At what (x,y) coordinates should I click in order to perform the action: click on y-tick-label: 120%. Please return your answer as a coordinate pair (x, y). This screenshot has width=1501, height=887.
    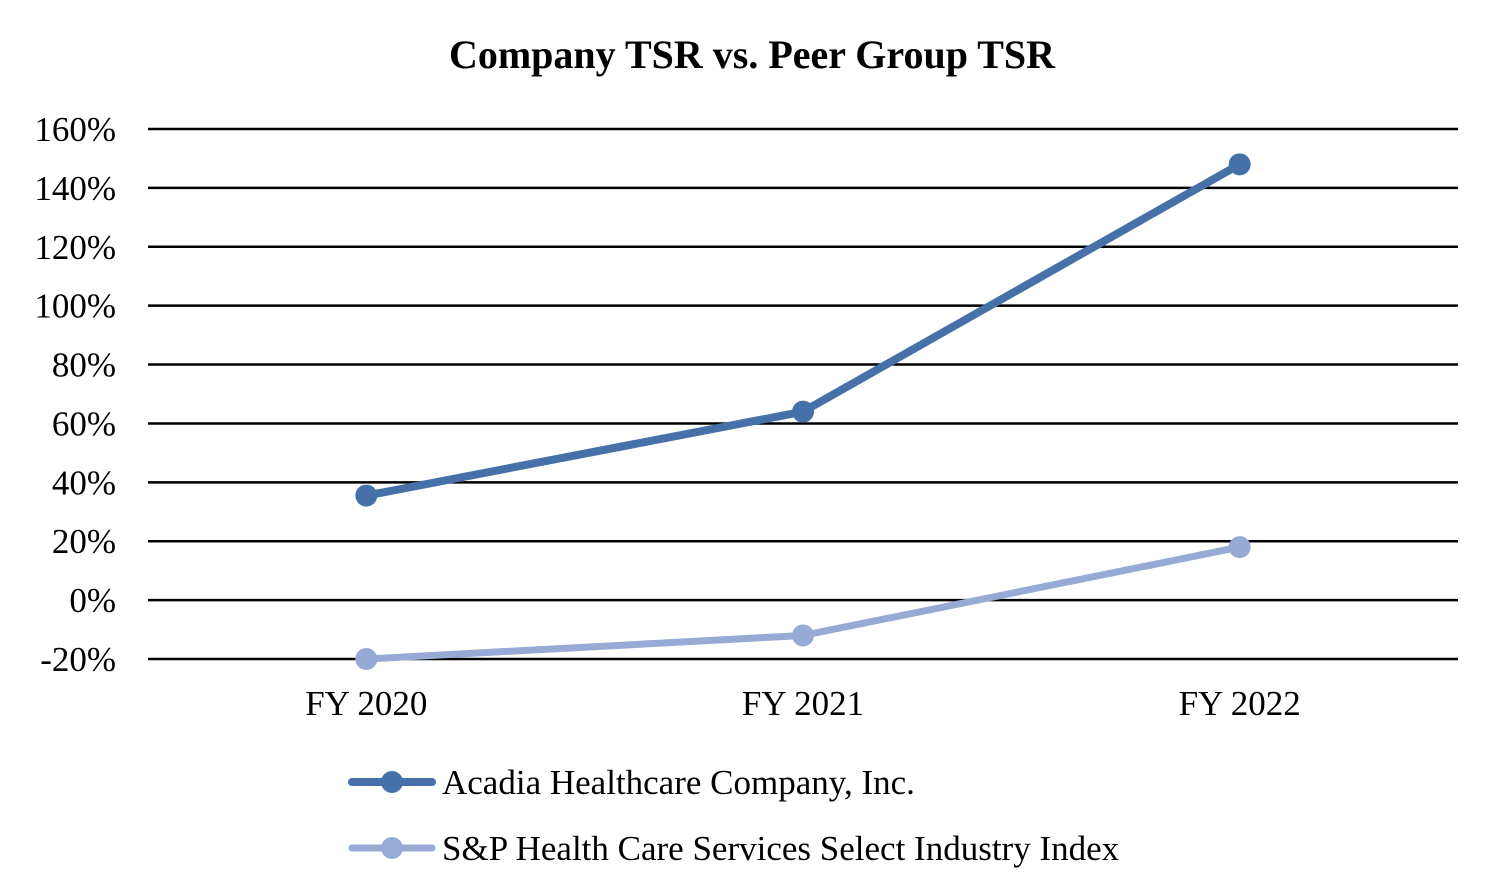
    Looking at the image, I should click on (75, 247).